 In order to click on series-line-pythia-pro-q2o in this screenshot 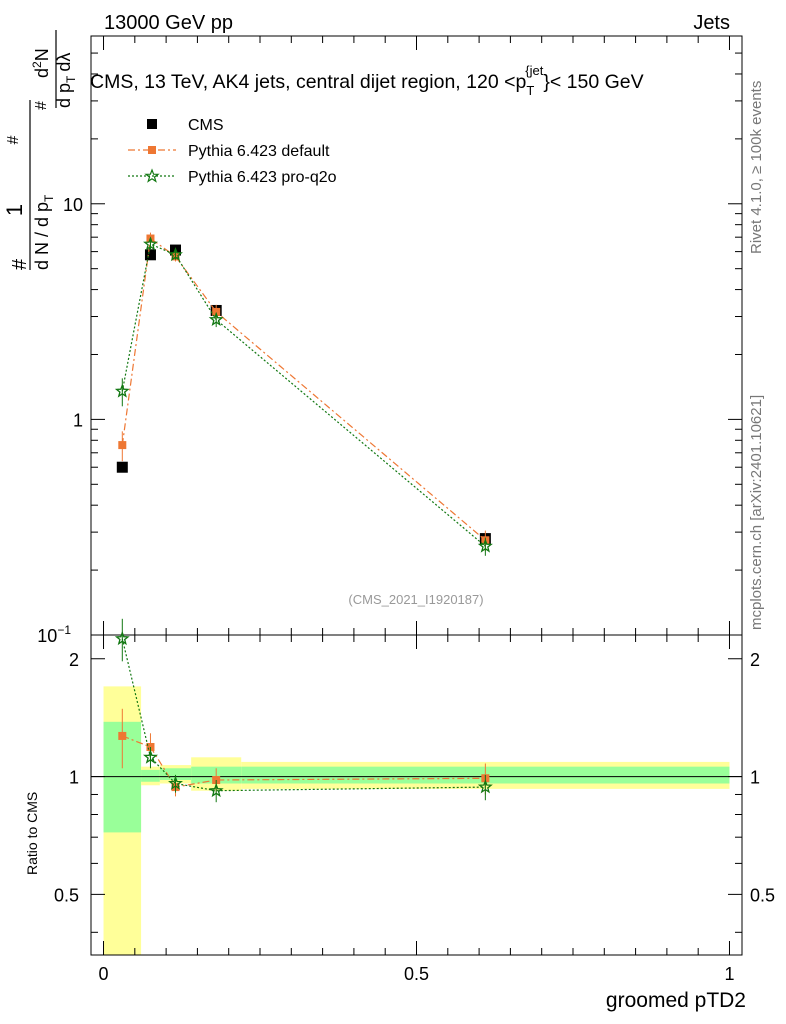, I will do `click(303, 395)`.